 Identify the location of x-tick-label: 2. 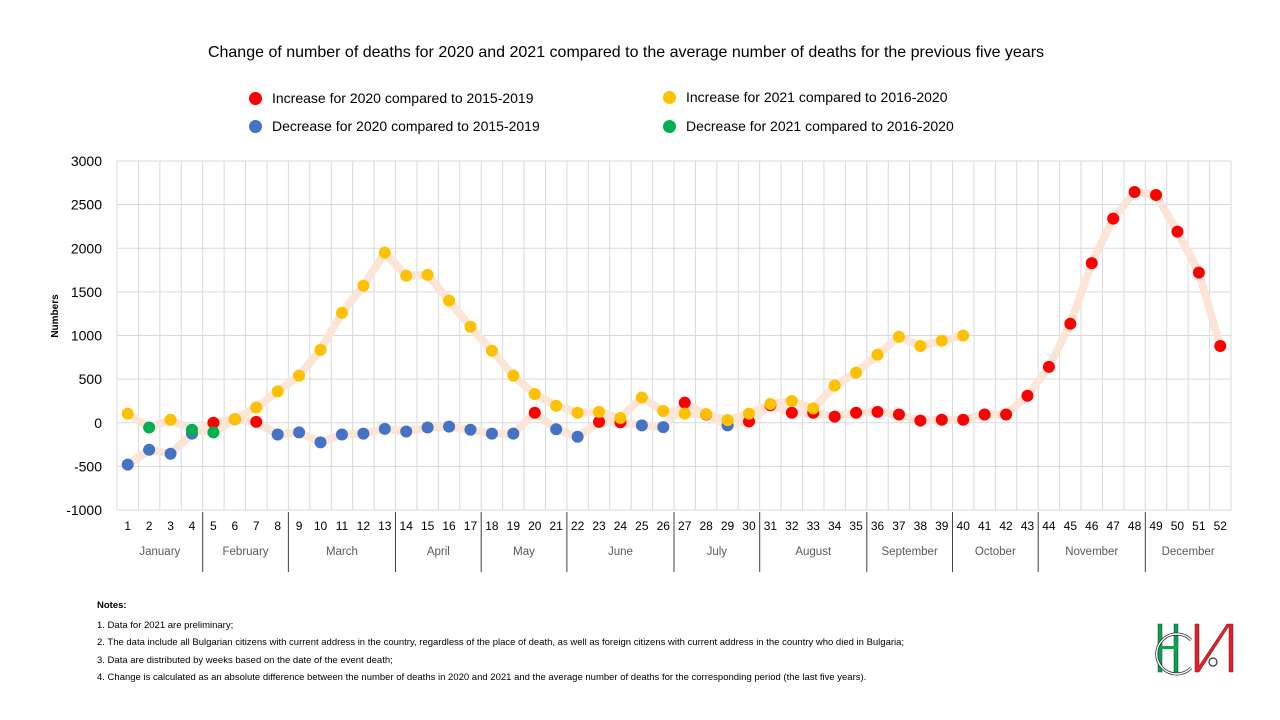
(149, 526).